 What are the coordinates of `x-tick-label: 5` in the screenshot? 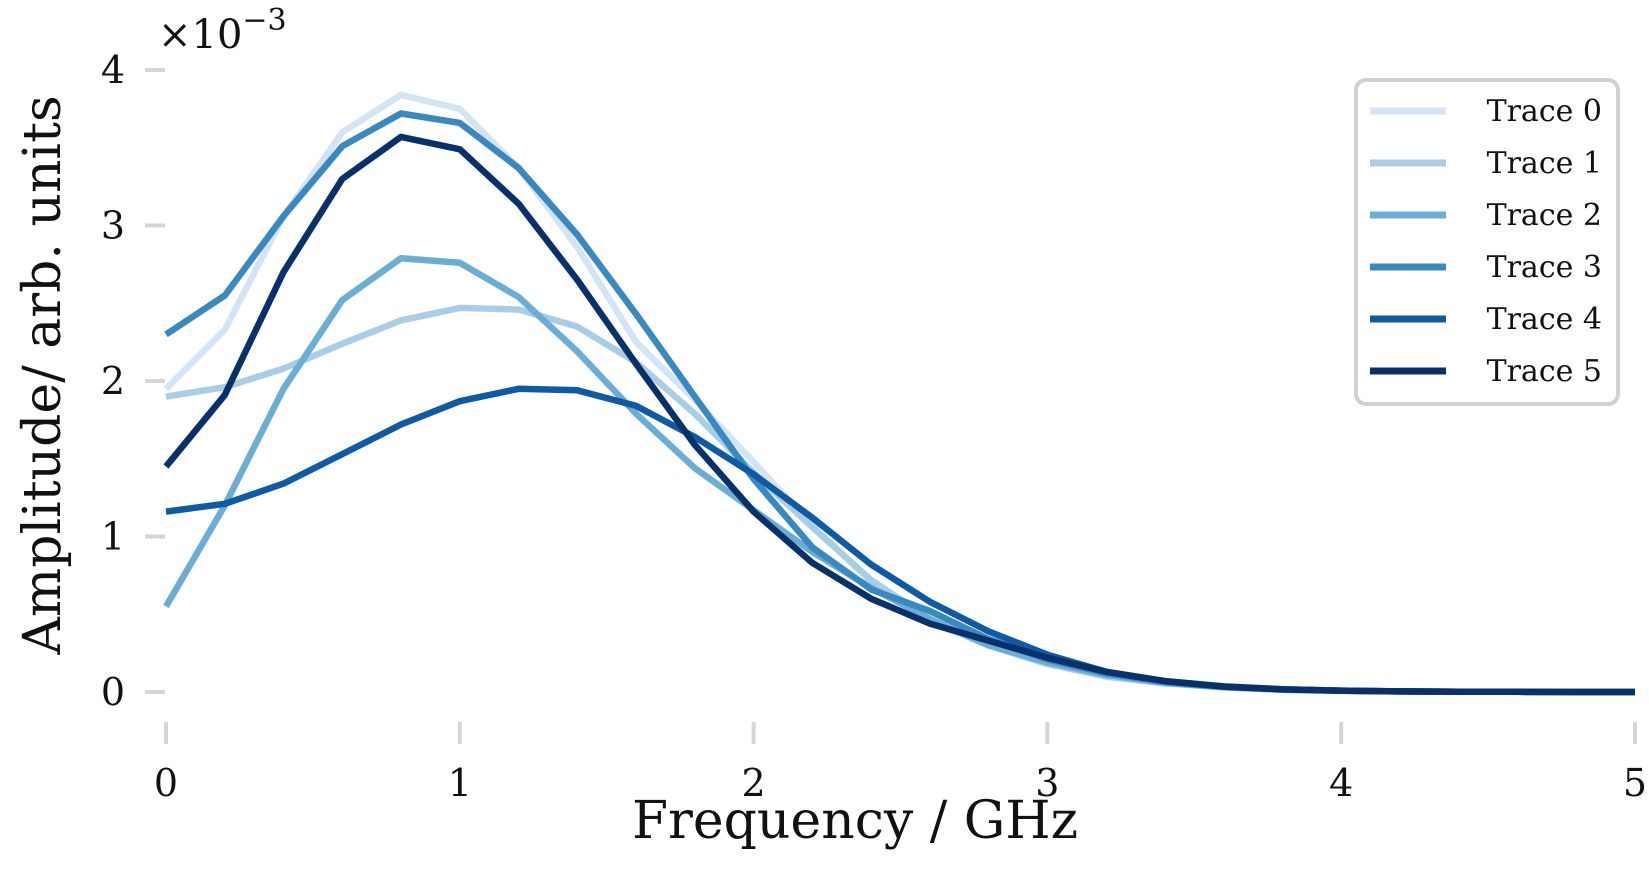 It's located at (1635, 783).